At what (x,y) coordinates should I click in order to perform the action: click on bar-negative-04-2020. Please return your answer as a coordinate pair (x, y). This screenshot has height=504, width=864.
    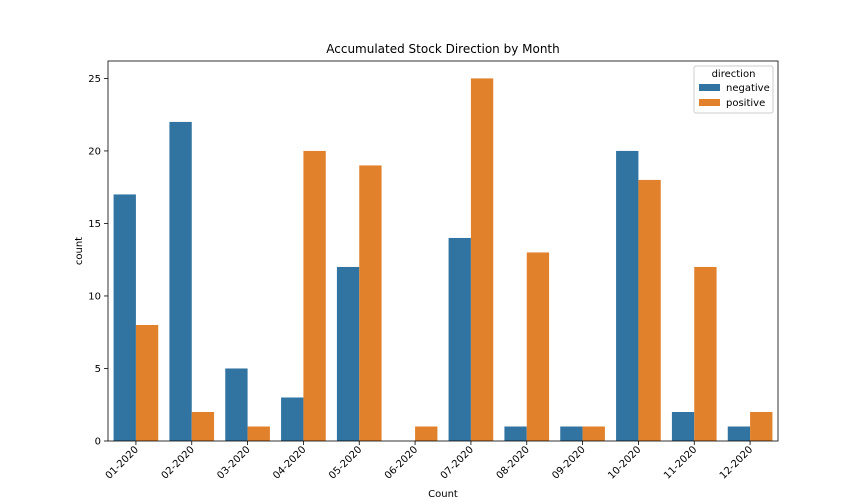
    Looking at the image, I should click on (292, 419).